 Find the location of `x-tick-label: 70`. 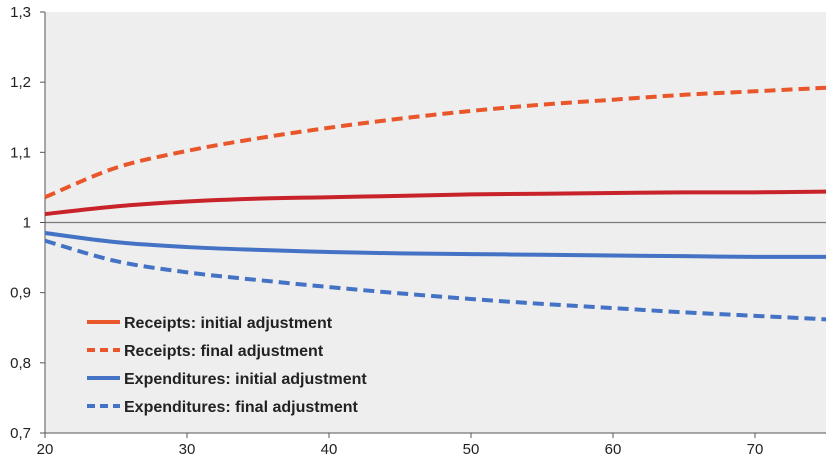

x-tick-label: 70 is located at coordinates (755, 449).